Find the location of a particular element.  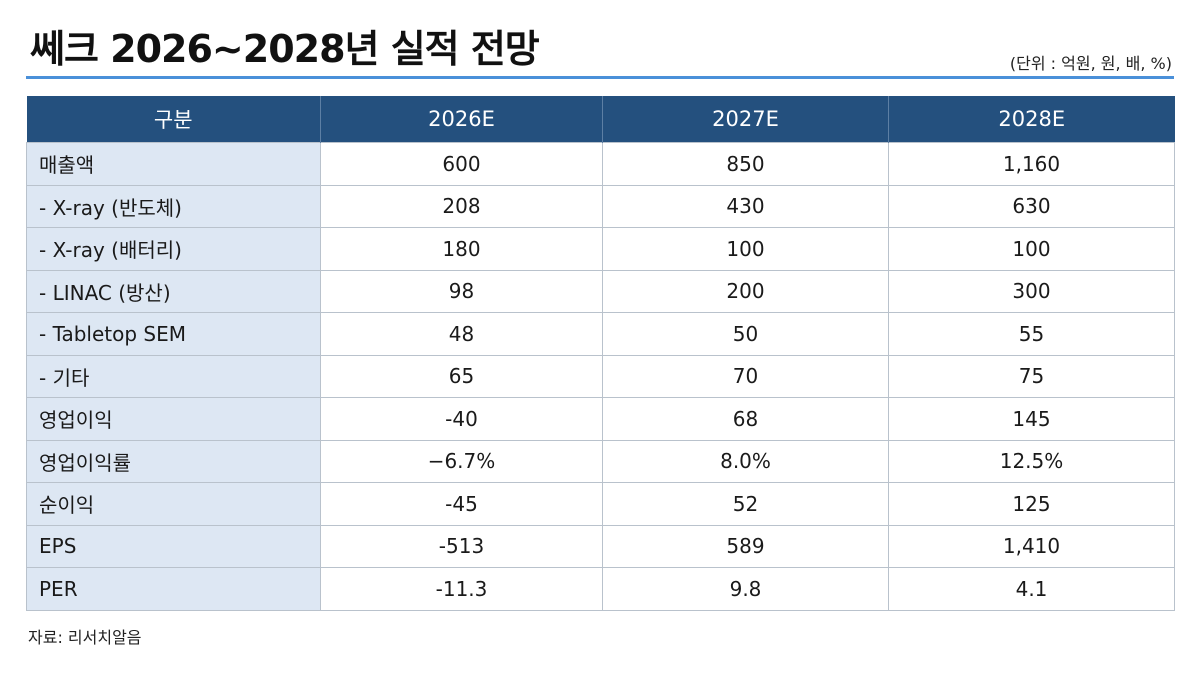

table-row: PER -11.3 9.8 4.1 is located at coordinates (600, 589).